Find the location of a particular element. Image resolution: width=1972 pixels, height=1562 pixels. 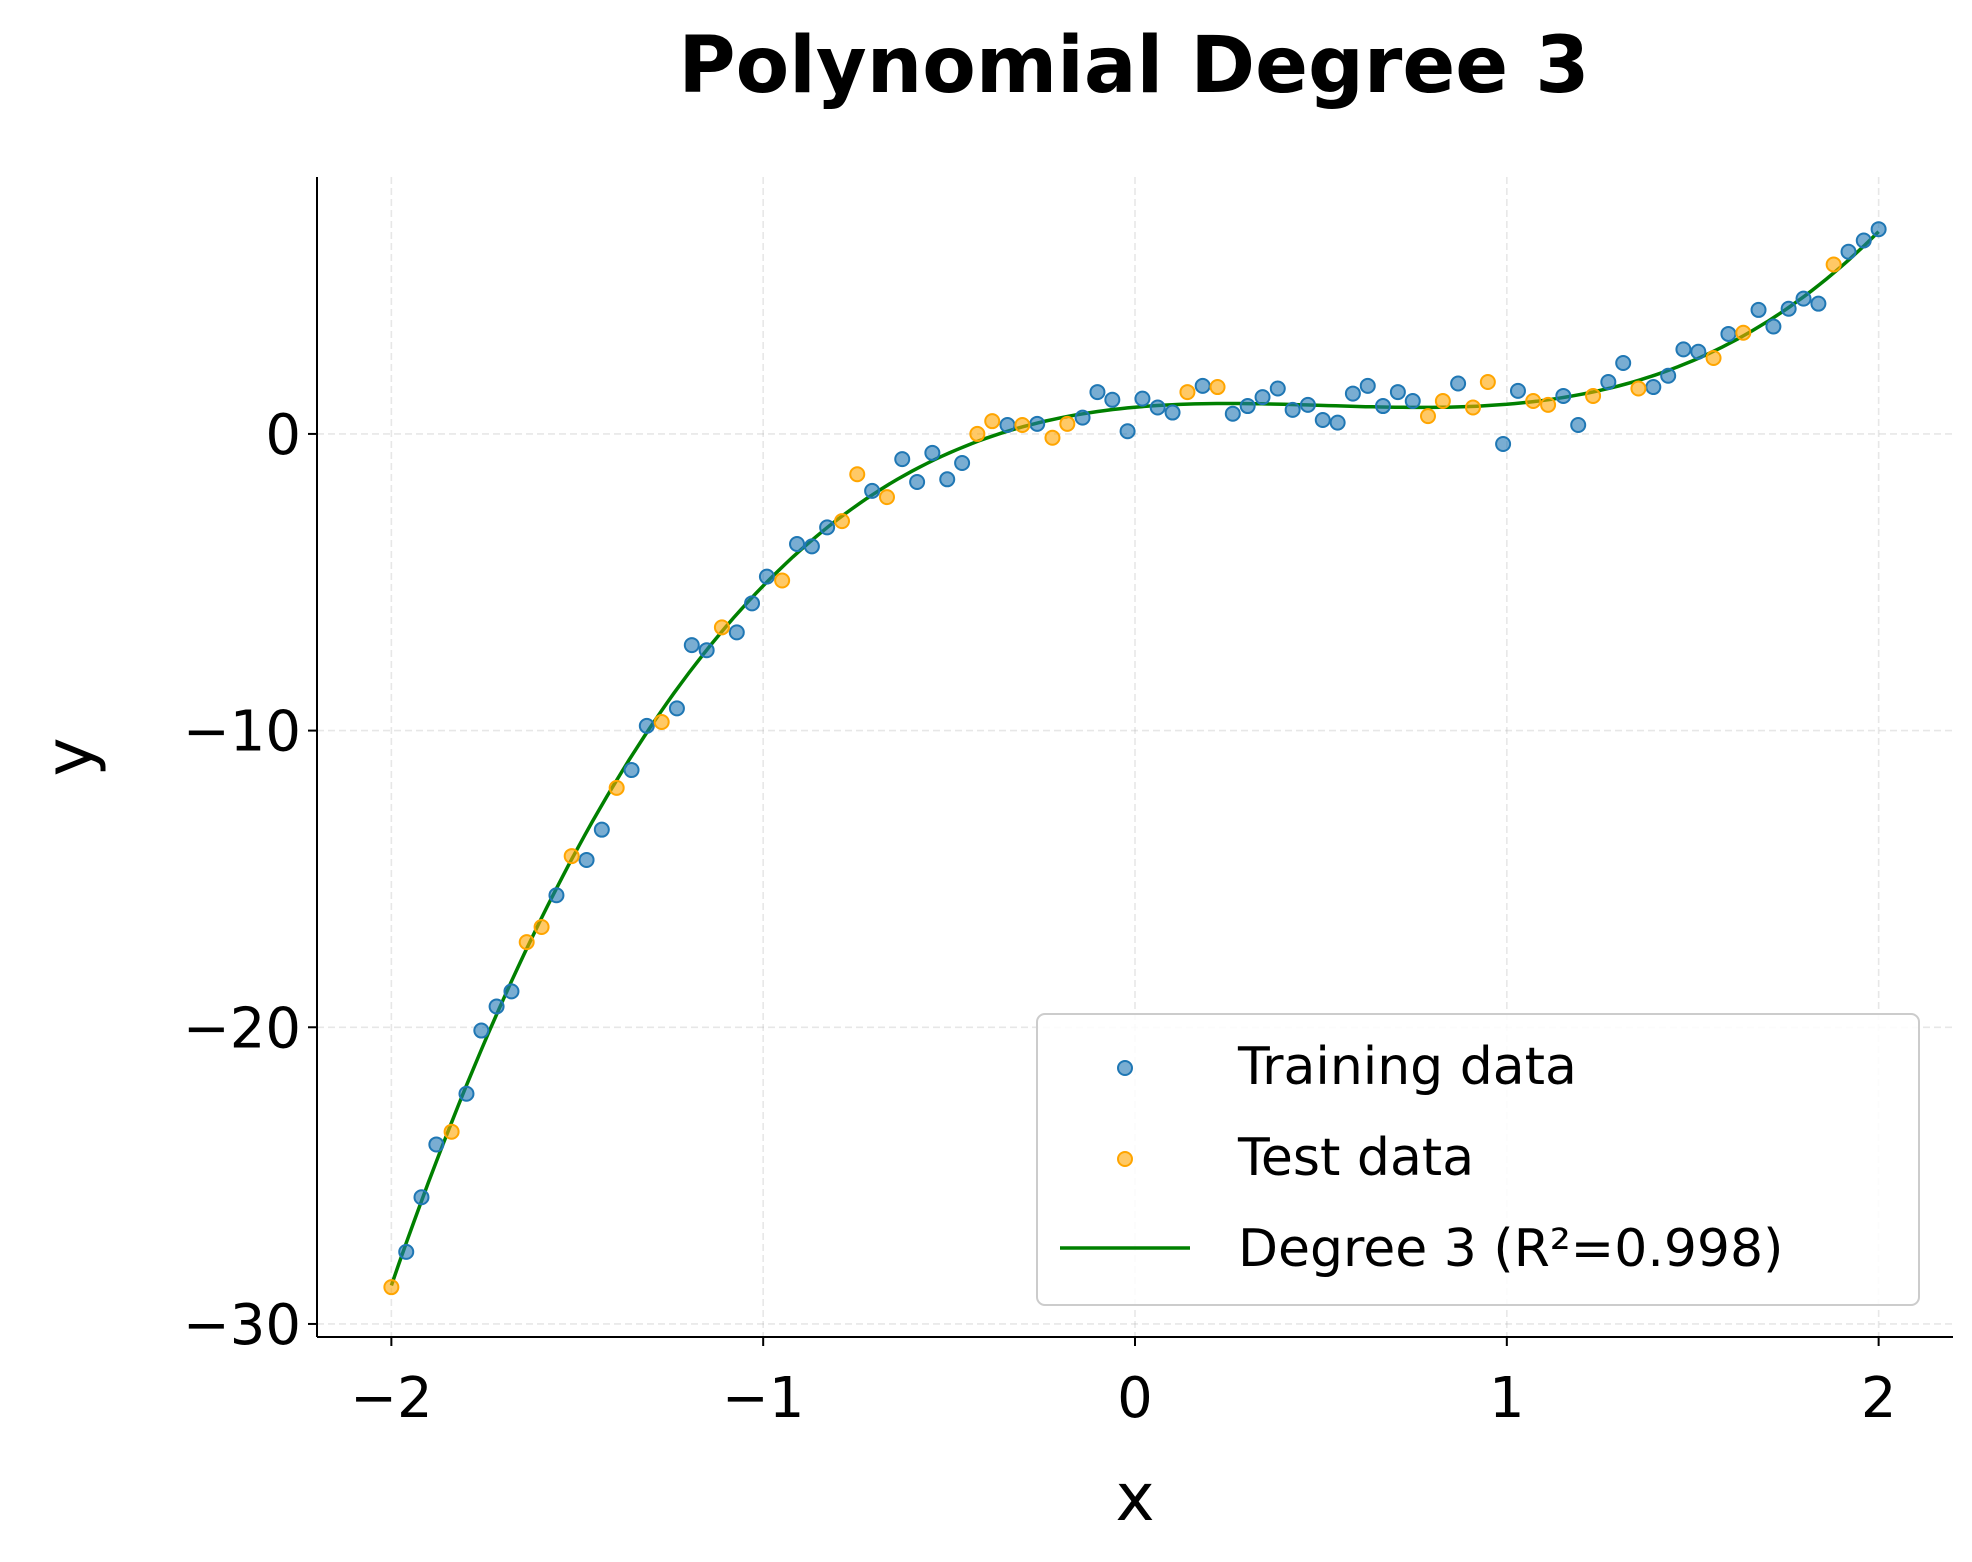

x-tick-label: 2 is located at coordinates (1879, 1398).